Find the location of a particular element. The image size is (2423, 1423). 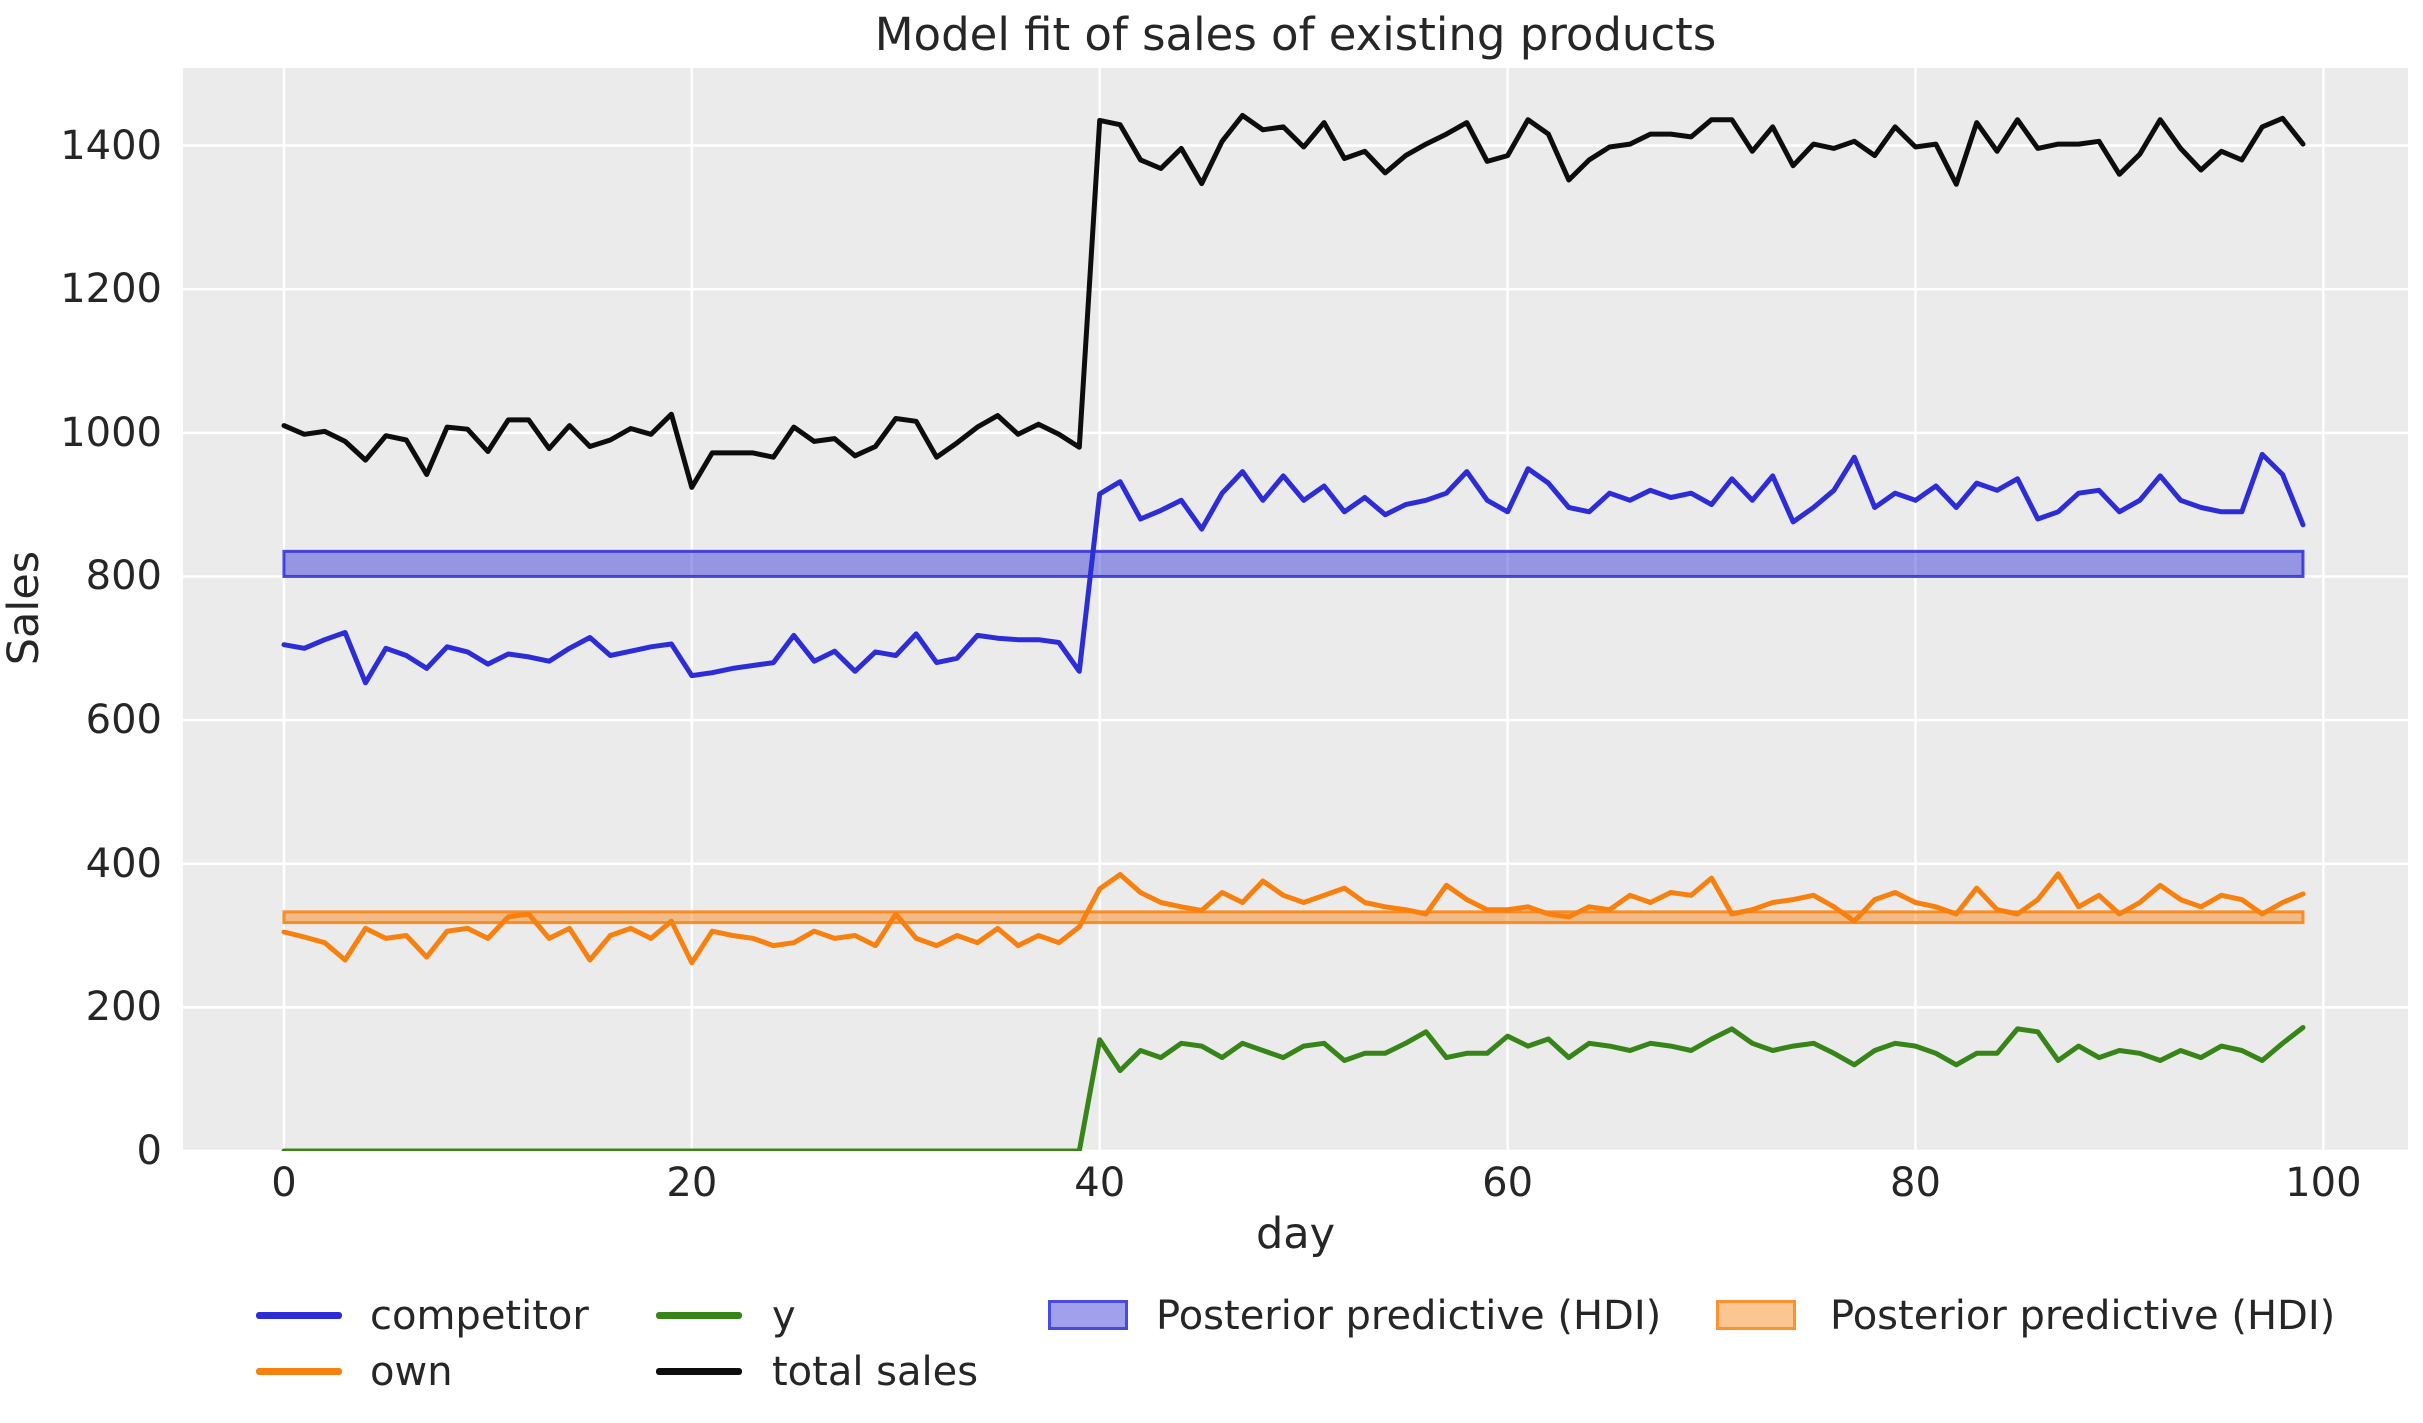

y-tick-label-1200: 1200 is located at coordinates (111, 289).